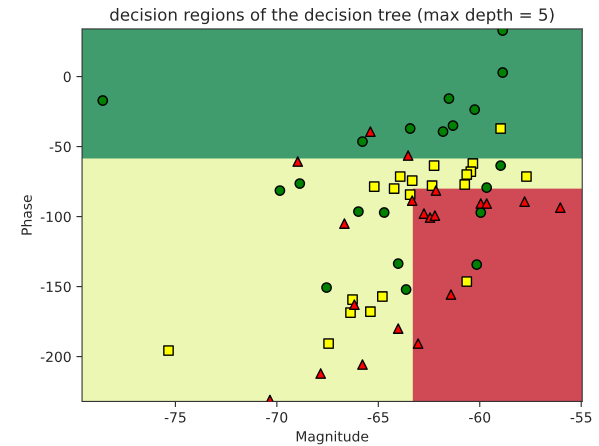 The image size is (599, 446). What do you see at coordinates (26, 215) in the screenshot?
I see `y-axis-title: Phase` at bounding box center [26, 215].